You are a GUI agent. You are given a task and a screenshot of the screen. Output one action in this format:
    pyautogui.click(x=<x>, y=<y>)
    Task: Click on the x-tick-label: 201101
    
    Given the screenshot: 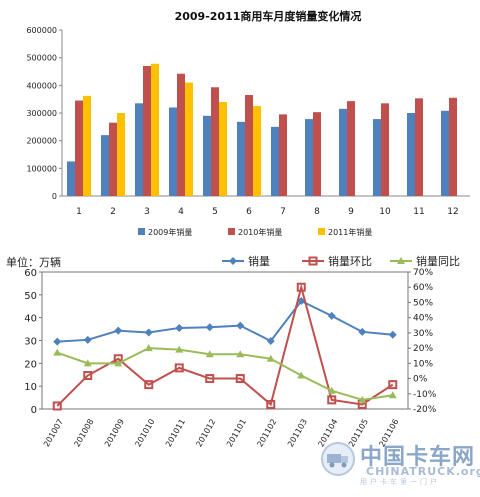 What is the action you would take?
    pyautogui.click(x=236, y=433)
    